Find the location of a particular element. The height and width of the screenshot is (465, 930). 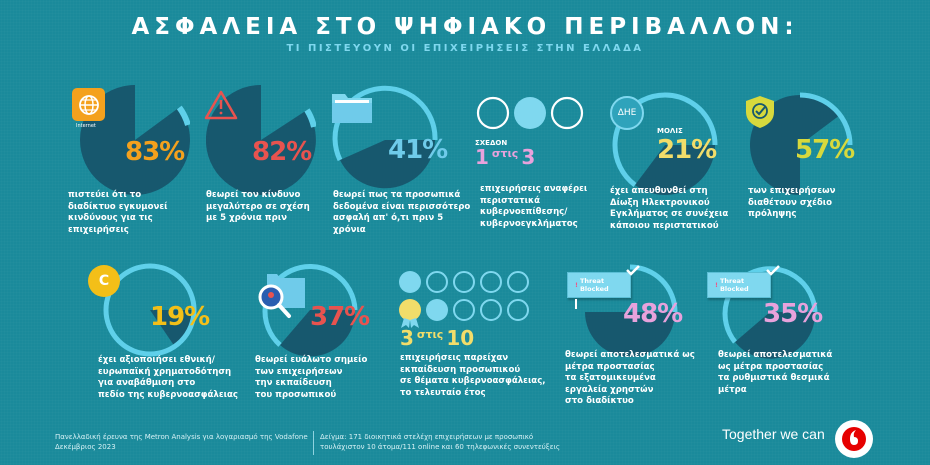

prefix-label: ΣΧΕΔΟΝ is located at coordinates (491, 143).